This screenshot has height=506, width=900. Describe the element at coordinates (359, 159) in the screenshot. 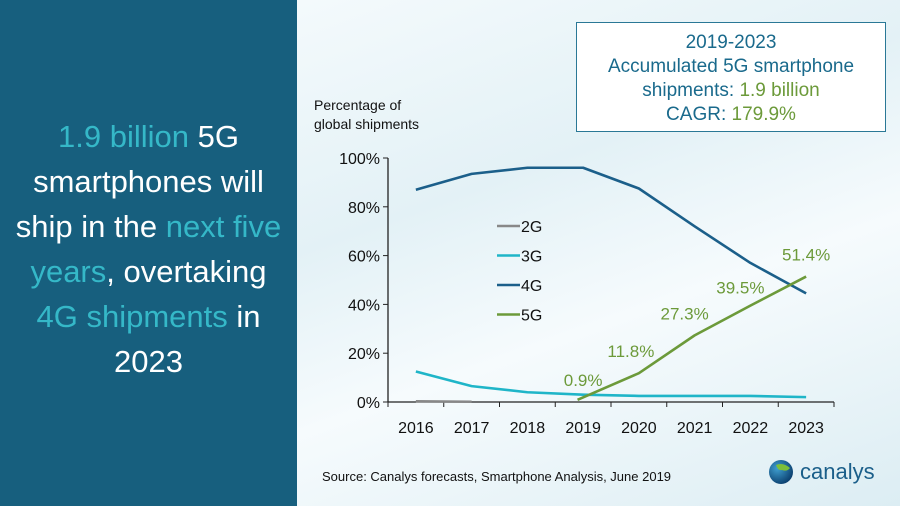

I see `y-tick-label: 100%` at that location.